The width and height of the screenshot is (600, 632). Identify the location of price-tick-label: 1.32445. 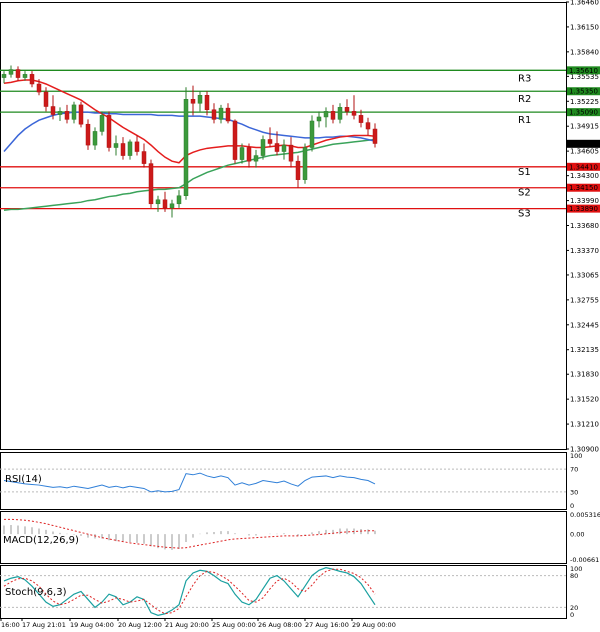
(584, 325).